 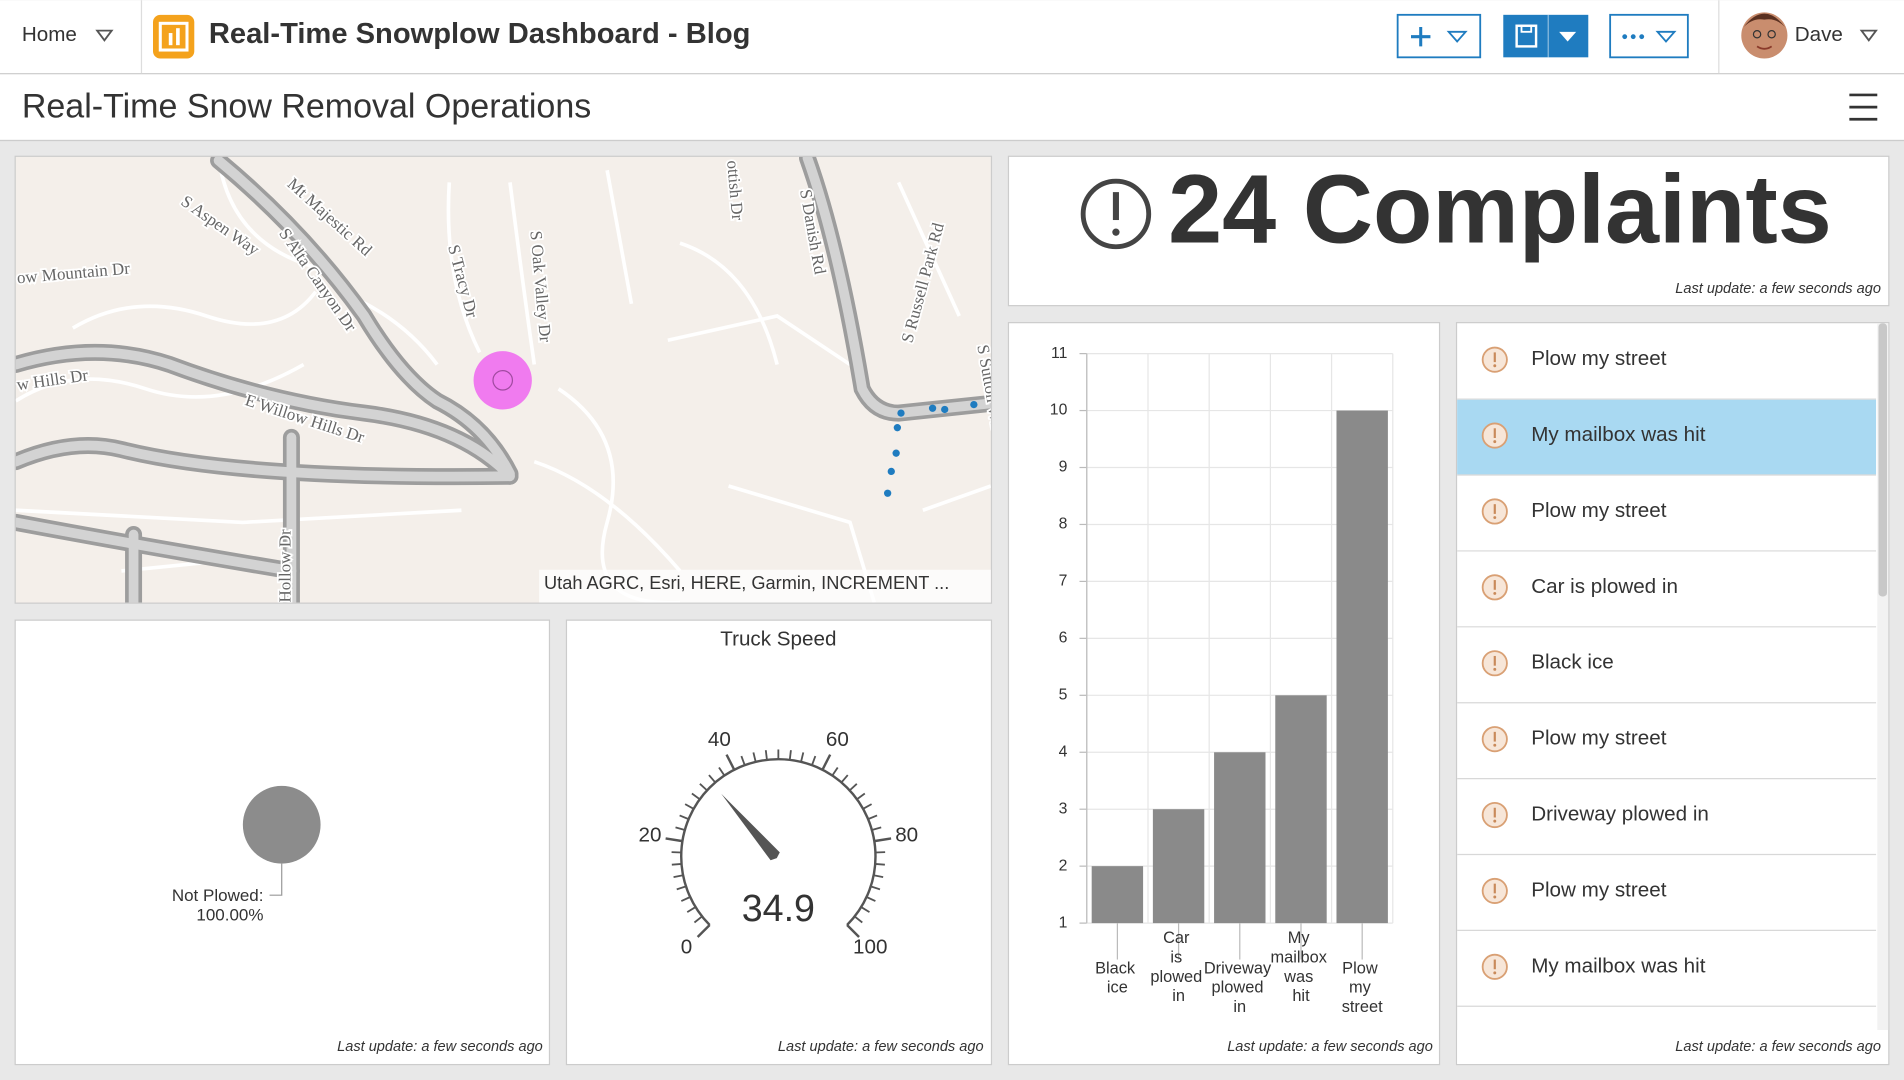 What do you see at coordinates (1063, 751) in the screenshot?
I see `y-tick-label: 4` at bounding box center [1063, 751].